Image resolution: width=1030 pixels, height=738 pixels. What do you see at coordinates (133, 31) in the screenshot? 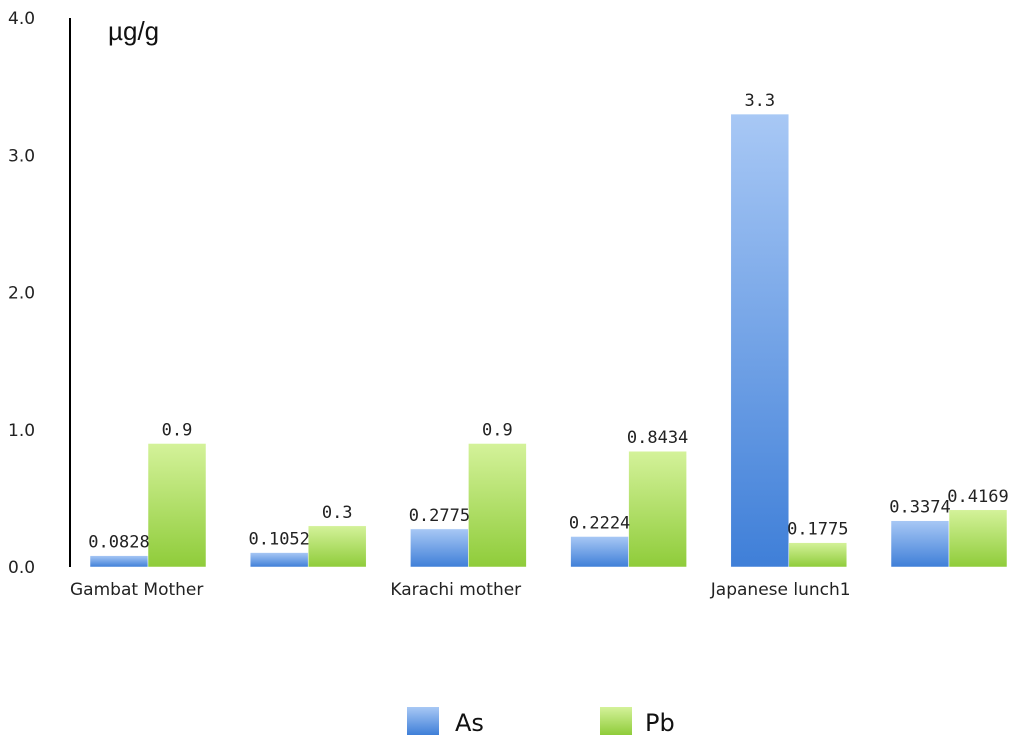
I see `unit-label: µg/g` at bounding box center [133, 31].